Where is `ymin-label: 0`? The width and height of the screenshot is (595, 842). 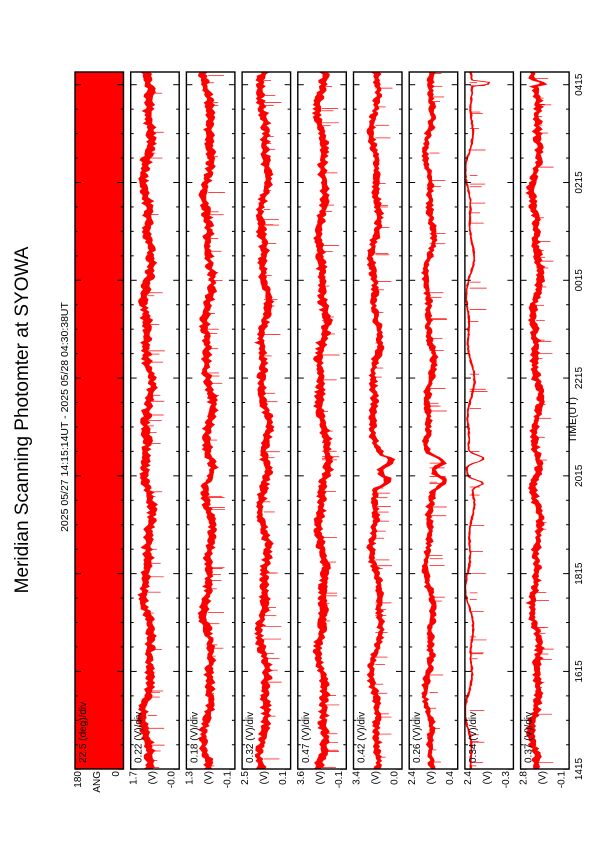 ymin-label: 0 is located at coordinates (116, 774).